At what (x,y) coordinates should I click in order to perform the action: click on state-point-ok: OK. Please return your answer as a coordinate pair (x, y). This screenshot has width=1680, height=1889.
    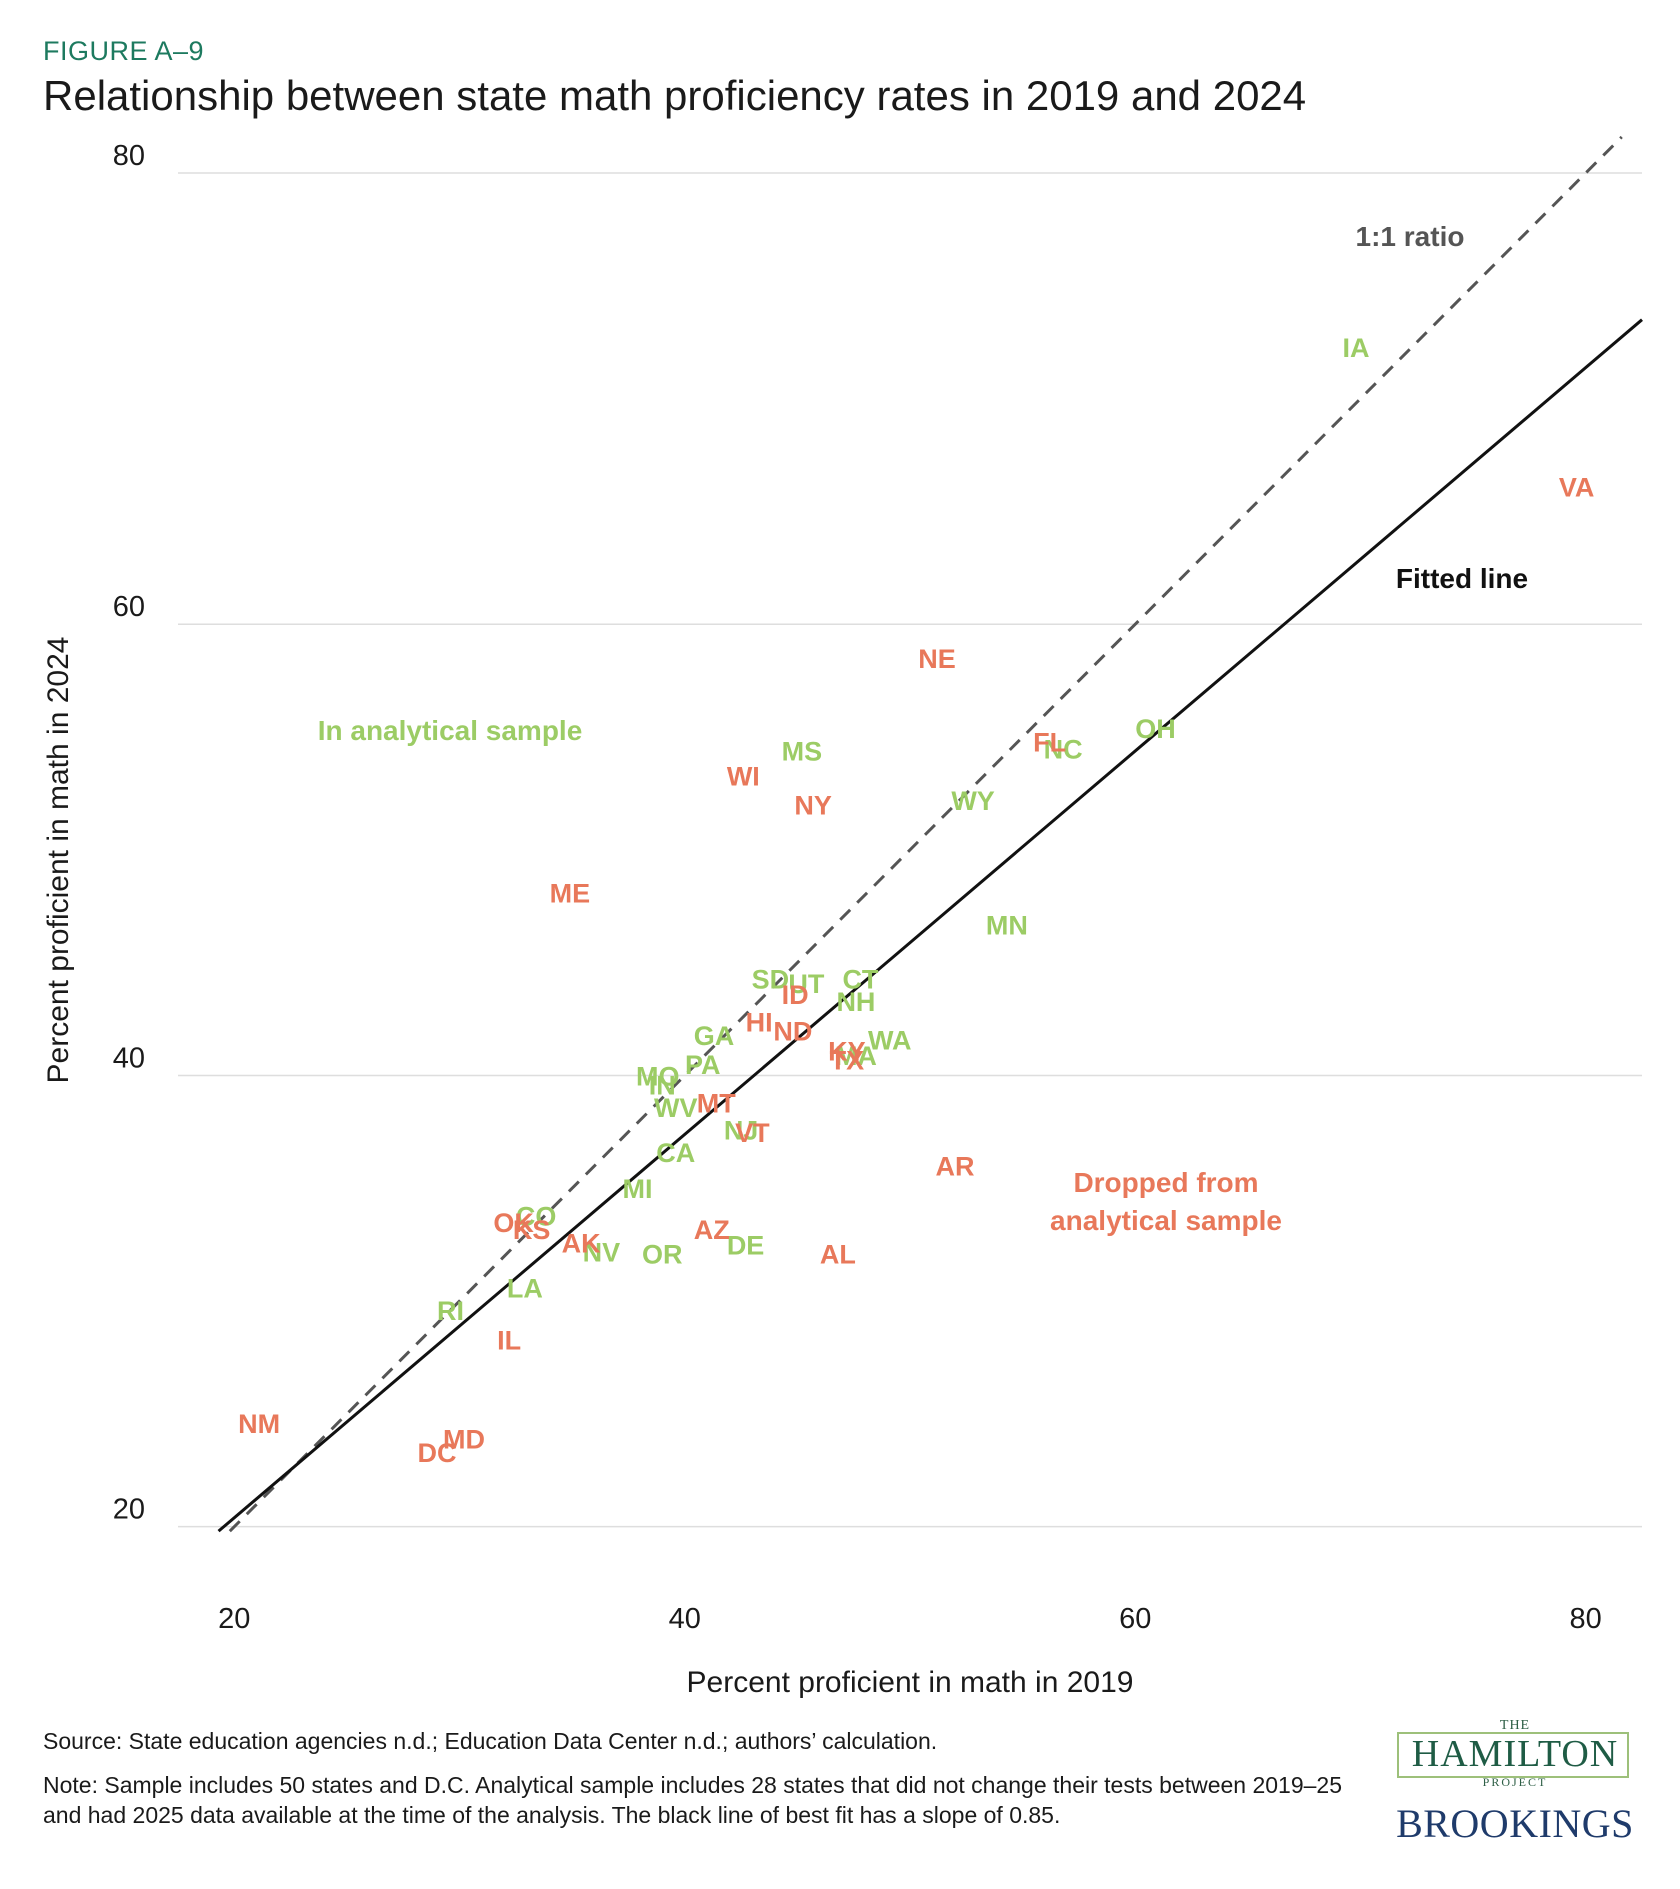
    Looking at the image, I should click on (513, 1223).